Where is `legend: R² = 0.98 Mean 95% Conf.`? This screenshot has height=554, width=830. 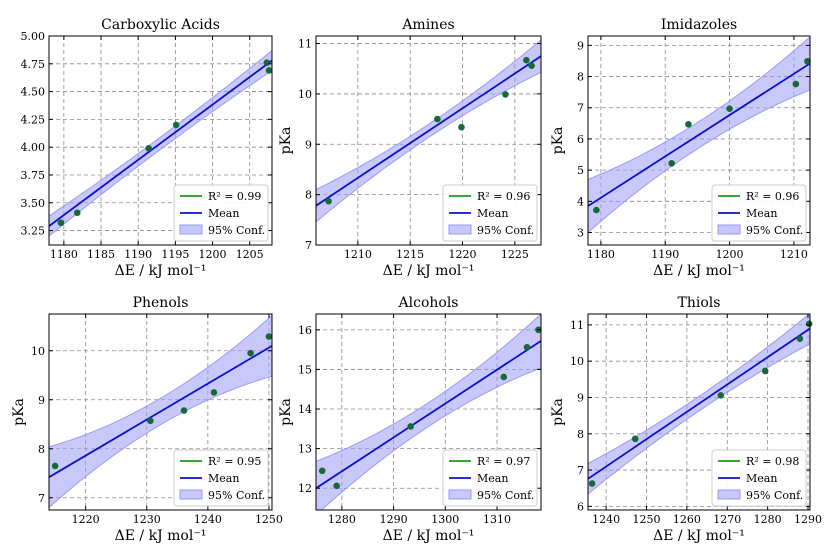 legend: R² = 0.98 Mean 95% Conf. is located at coordinates (759, 478).